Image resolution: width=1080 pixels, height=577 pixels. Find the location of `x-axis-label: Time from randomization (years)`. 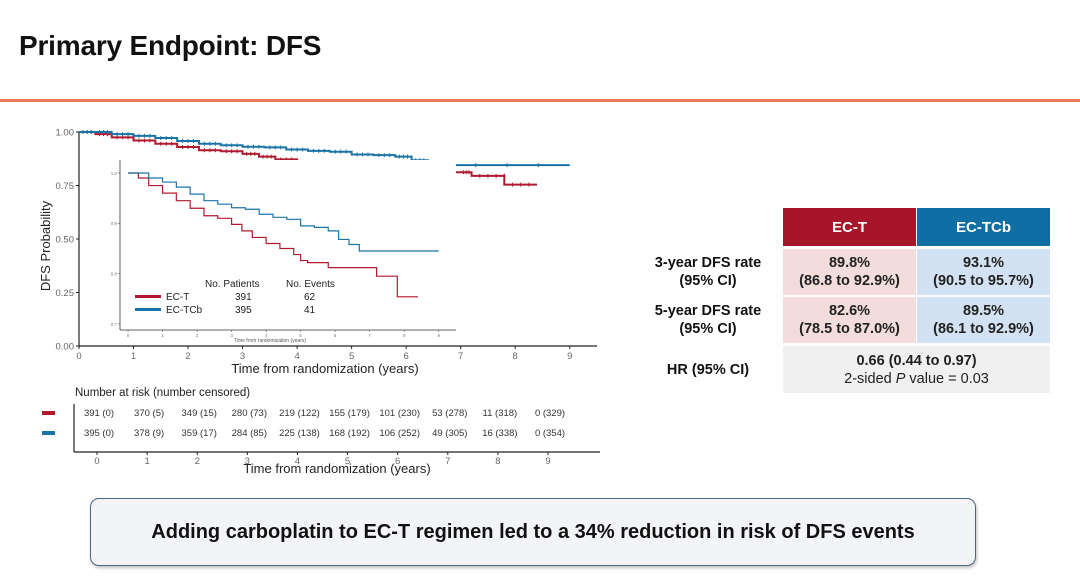

x-axis-label: Time from randomization (years) is located at coordinates (324, 368).